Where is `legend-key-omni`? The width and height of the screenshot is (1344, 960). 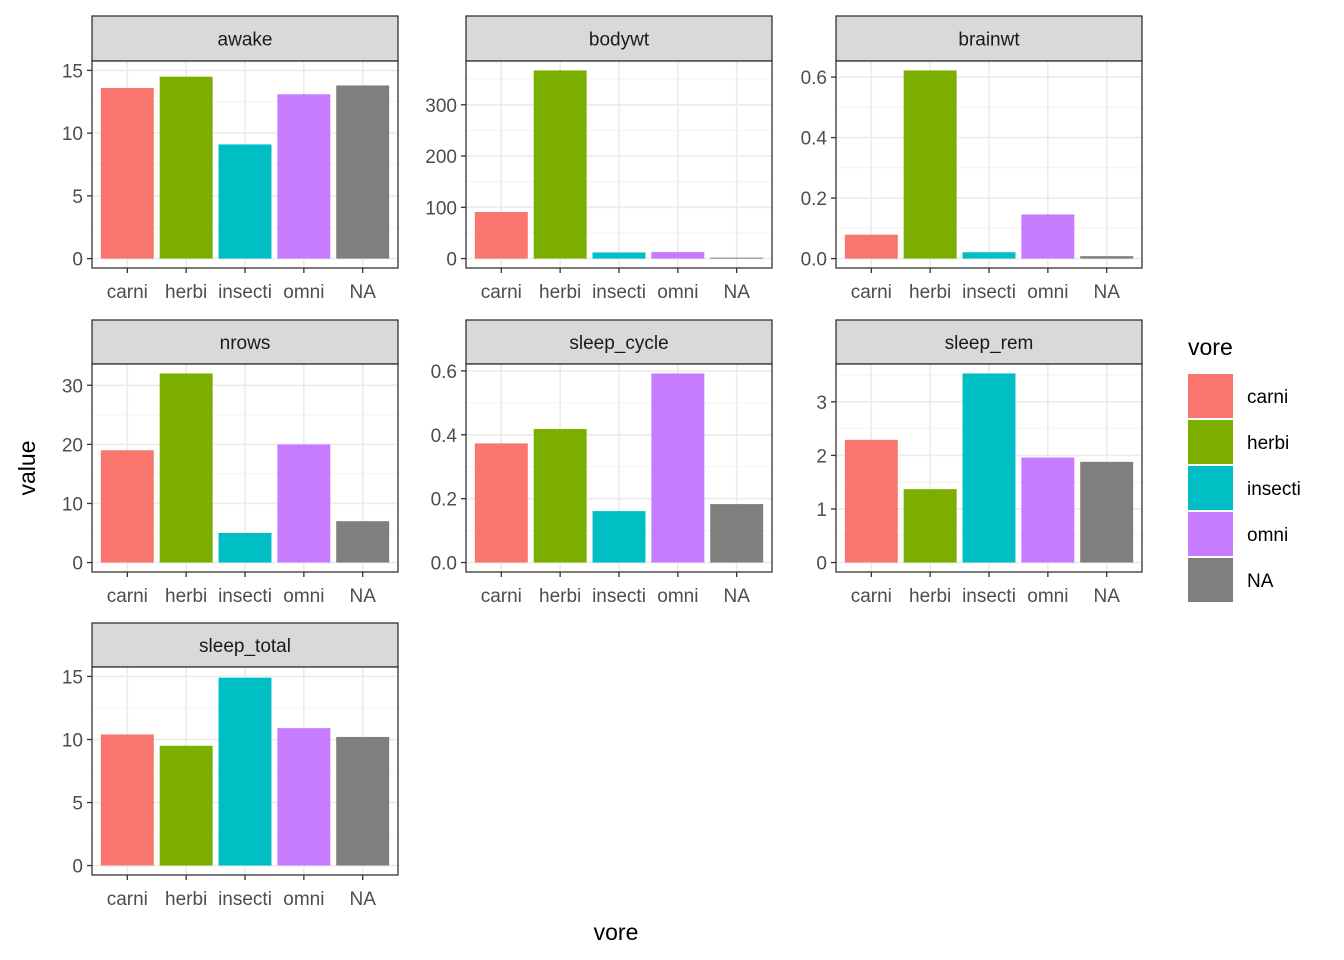
legend-key-omni is located at coordinates (1210, 534).